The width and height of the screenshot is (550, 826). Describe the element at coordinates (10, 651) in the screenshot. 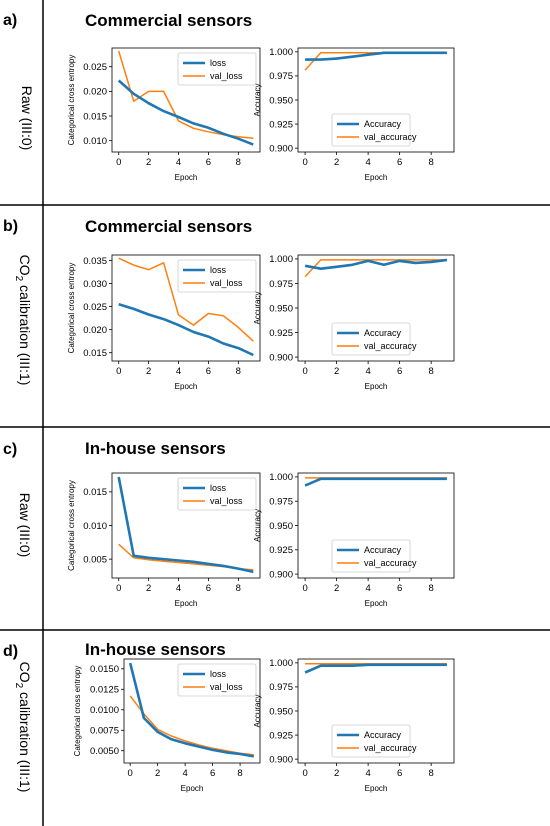

I see `panel-letter: d)` at that location.